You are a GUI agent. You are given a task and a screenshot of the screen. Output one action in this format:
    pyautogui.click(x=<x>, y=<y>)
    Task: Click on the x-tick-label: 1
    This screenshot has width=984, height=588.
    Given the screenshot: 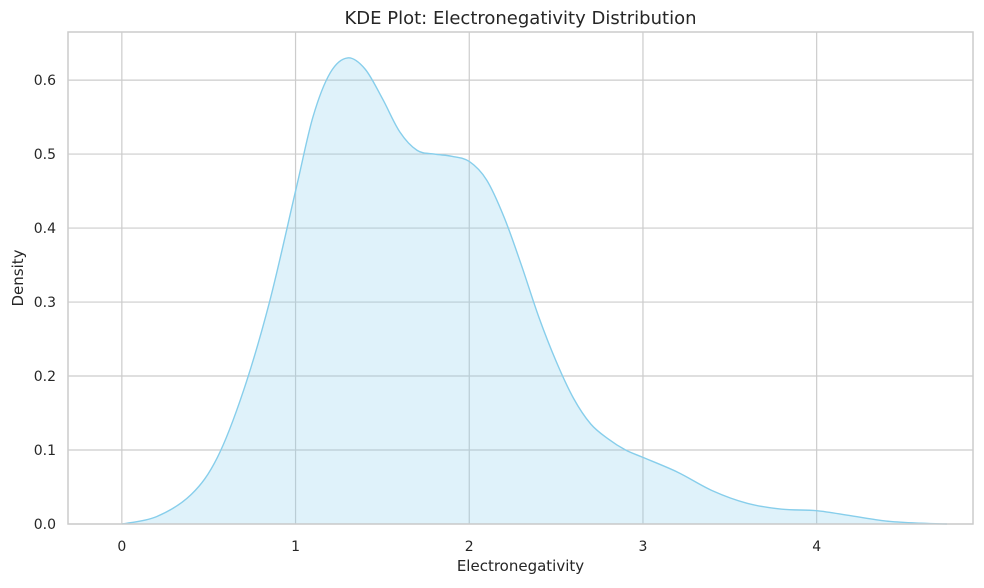 What is the action you would take?
    pyautogui.click(x=295, y=547)
    